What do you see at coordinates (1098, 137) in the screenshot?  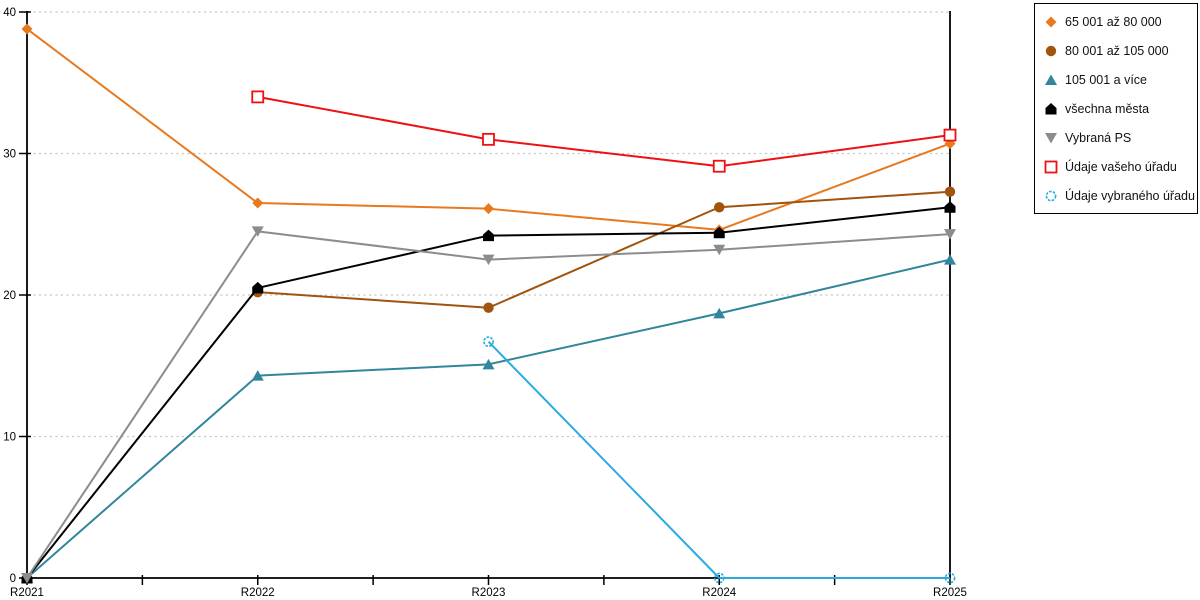 I see `legend-label: Vybraná PS` at bounding box center [1098, 137].